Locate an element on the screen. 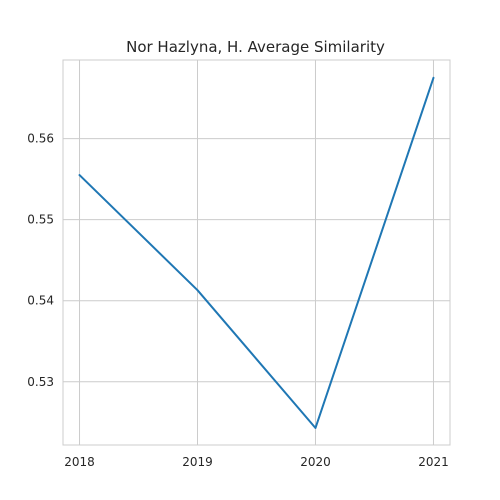  y-tick-label: 0.53 is located at coordinates (40, 382).